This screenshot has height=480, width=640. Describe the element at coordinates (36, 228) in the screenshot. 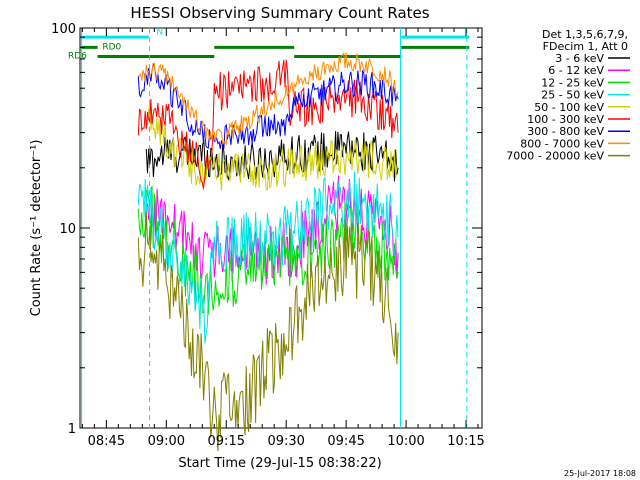

I see `y-axis-label: Count Rate (s⁻¹ detector⁻¹)` at that location.